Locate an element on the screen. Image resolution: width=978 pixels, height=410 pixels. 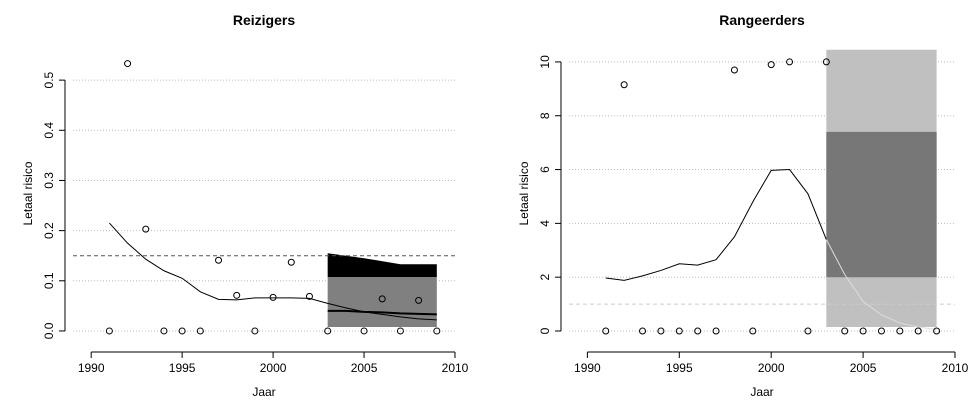
y-tick-label: 10 is located at coordinates (545, 62).